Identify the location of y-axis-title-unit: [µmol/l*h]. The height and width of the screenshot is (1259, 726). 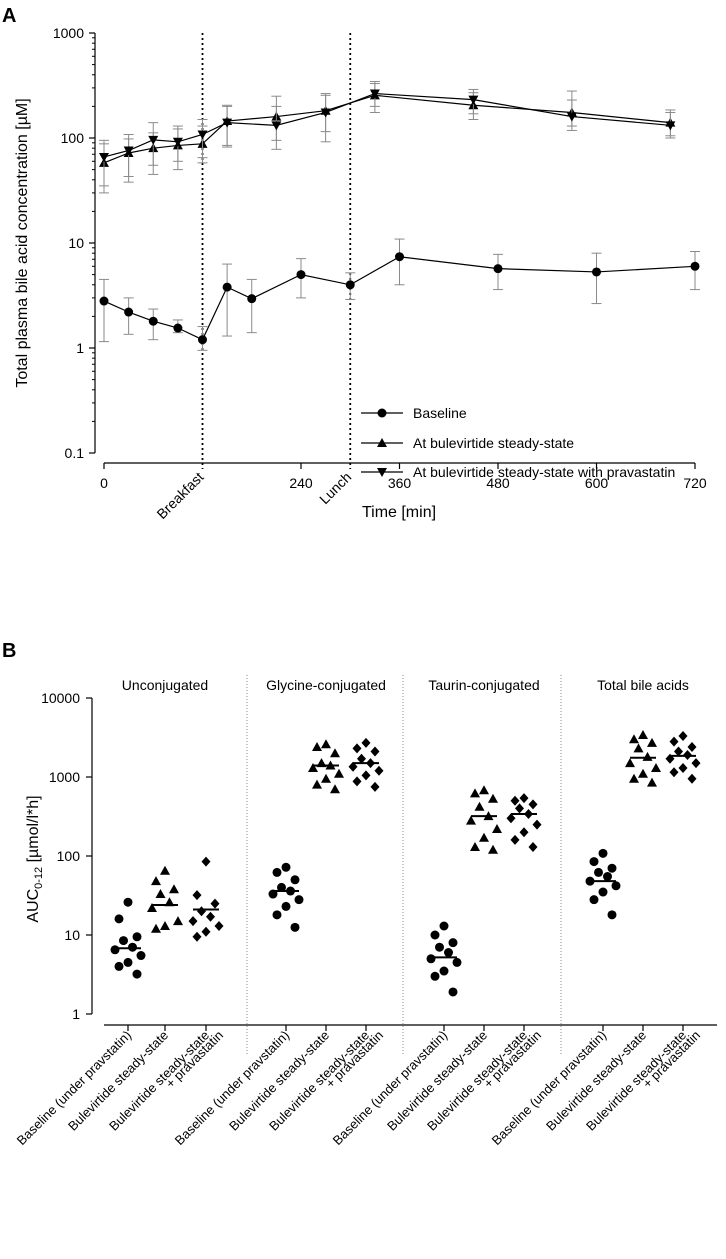
(33, 830).